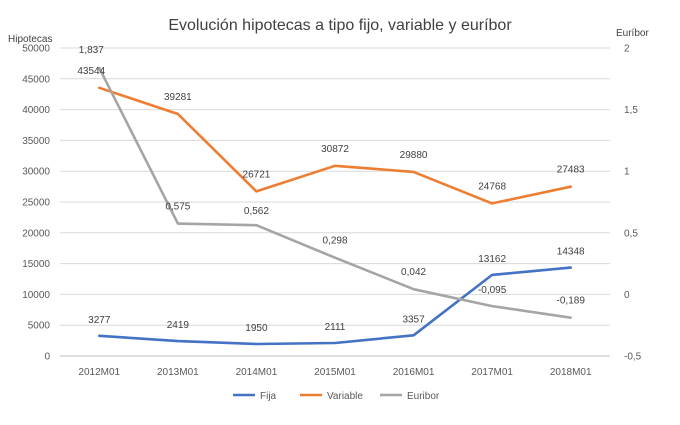 The image size is (680, 425). I want to click on y2-tick-label: 1,5, so click(631, 110).